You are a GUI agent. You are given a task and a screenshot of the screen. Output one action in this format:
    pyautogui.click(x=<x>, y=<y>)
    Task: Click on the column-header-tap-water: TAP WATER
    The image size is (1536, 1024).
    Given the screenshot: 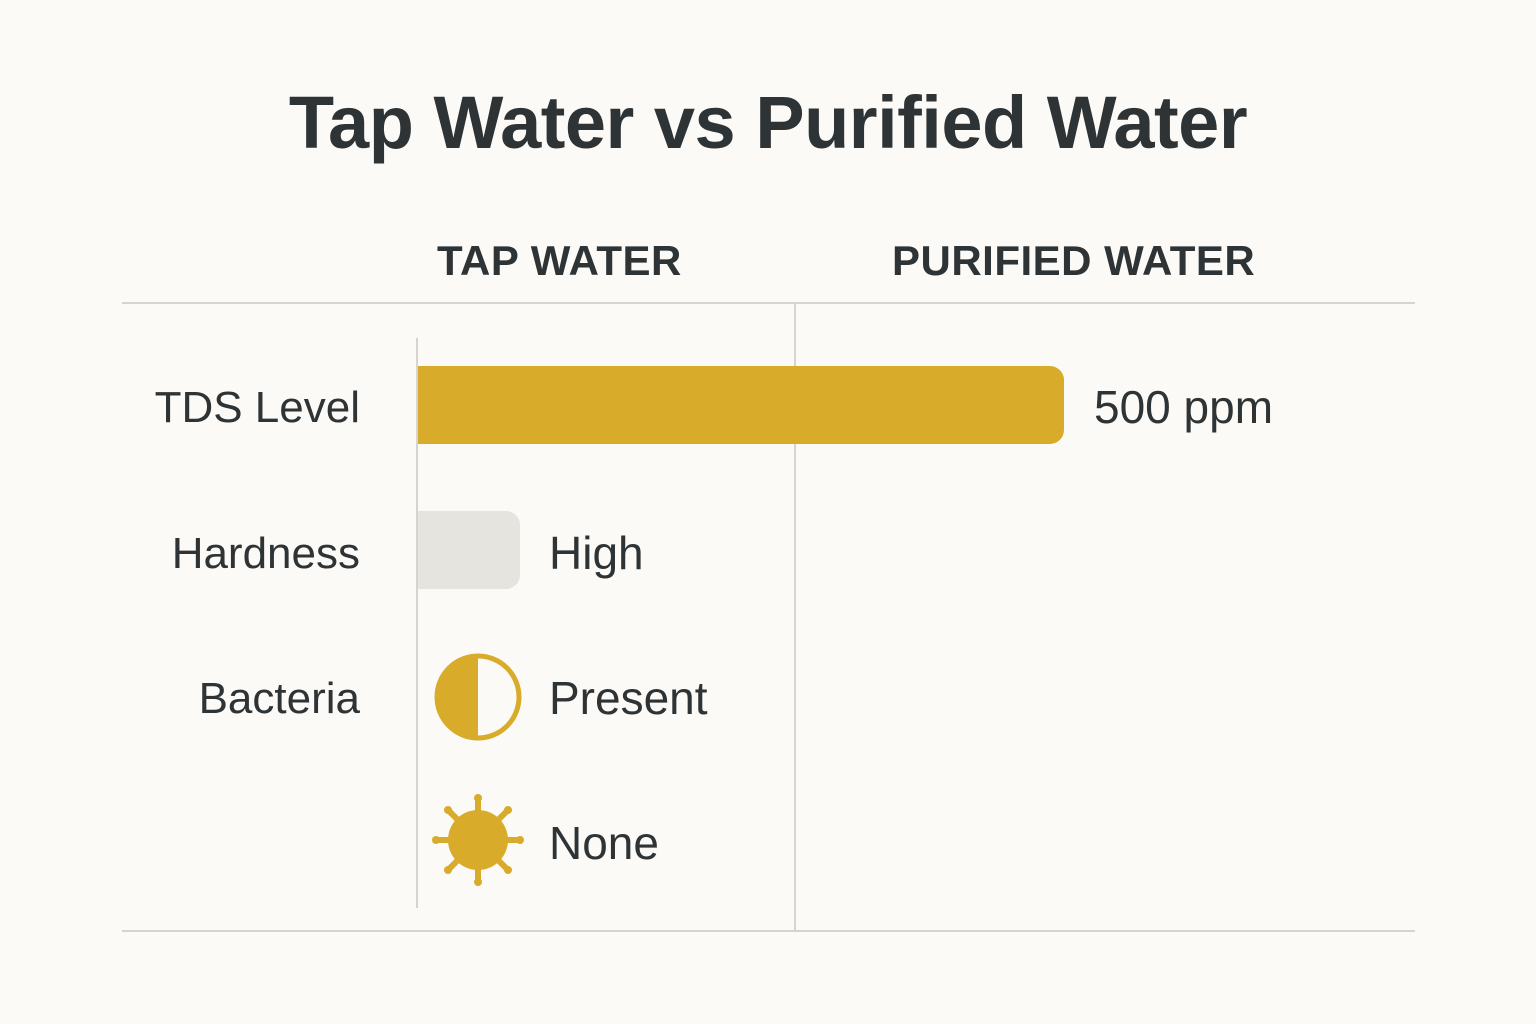 What is the action you would take?
    pyautogui.click(x=559, y=260)
    